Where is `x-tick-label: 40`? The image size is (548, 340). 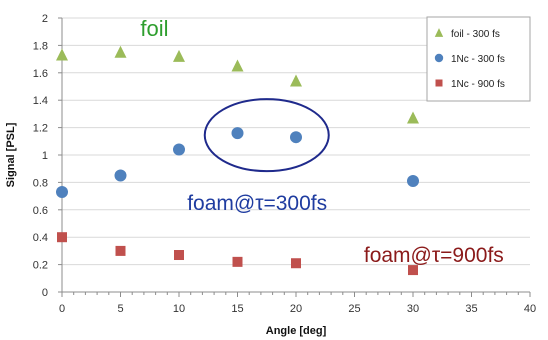 x-tick-label: 40 is located at coordinates (530, 309).